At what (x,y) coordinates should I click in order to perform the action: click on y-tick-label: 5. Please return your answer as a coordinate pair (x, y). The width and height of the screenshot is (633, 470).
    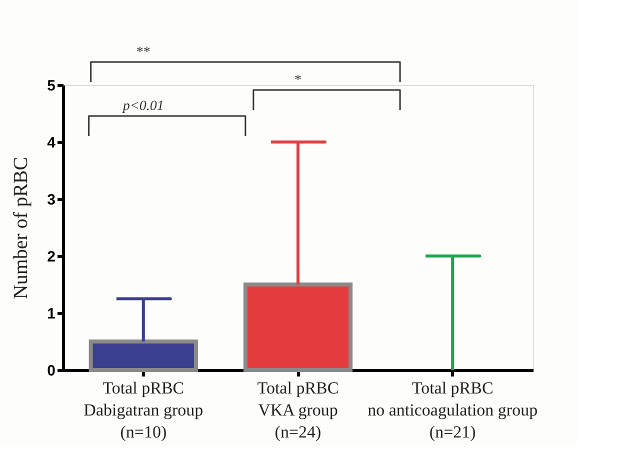
    Looking at the image, I should click on (51, 86).